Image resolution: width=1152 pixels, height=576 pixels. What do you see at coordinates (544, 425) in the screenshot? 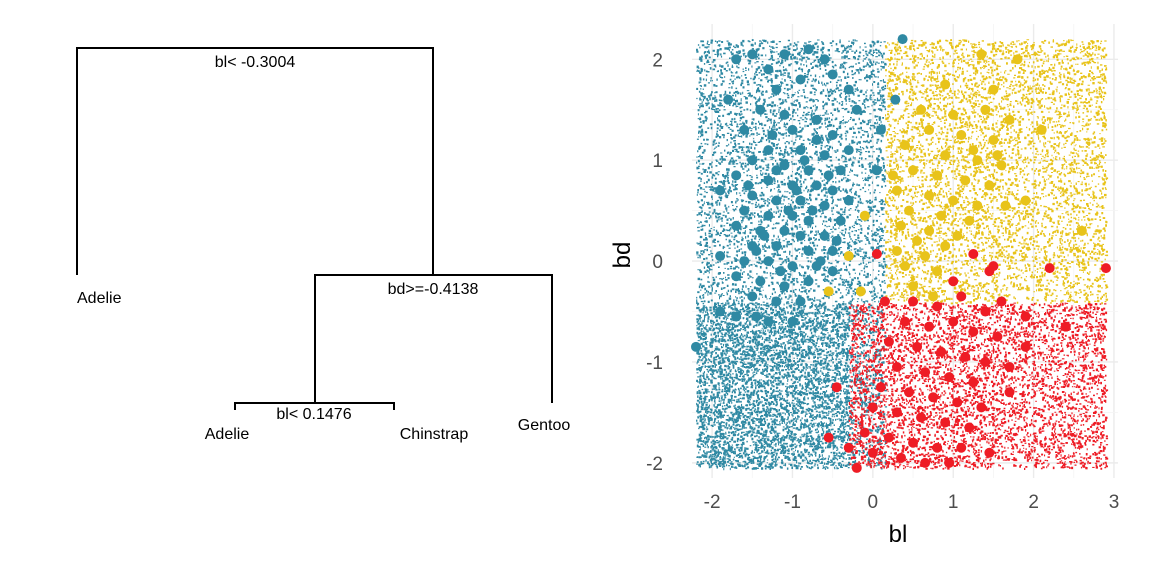
I see `leaf-label: Gentoo` at bounding box center [544, 425].